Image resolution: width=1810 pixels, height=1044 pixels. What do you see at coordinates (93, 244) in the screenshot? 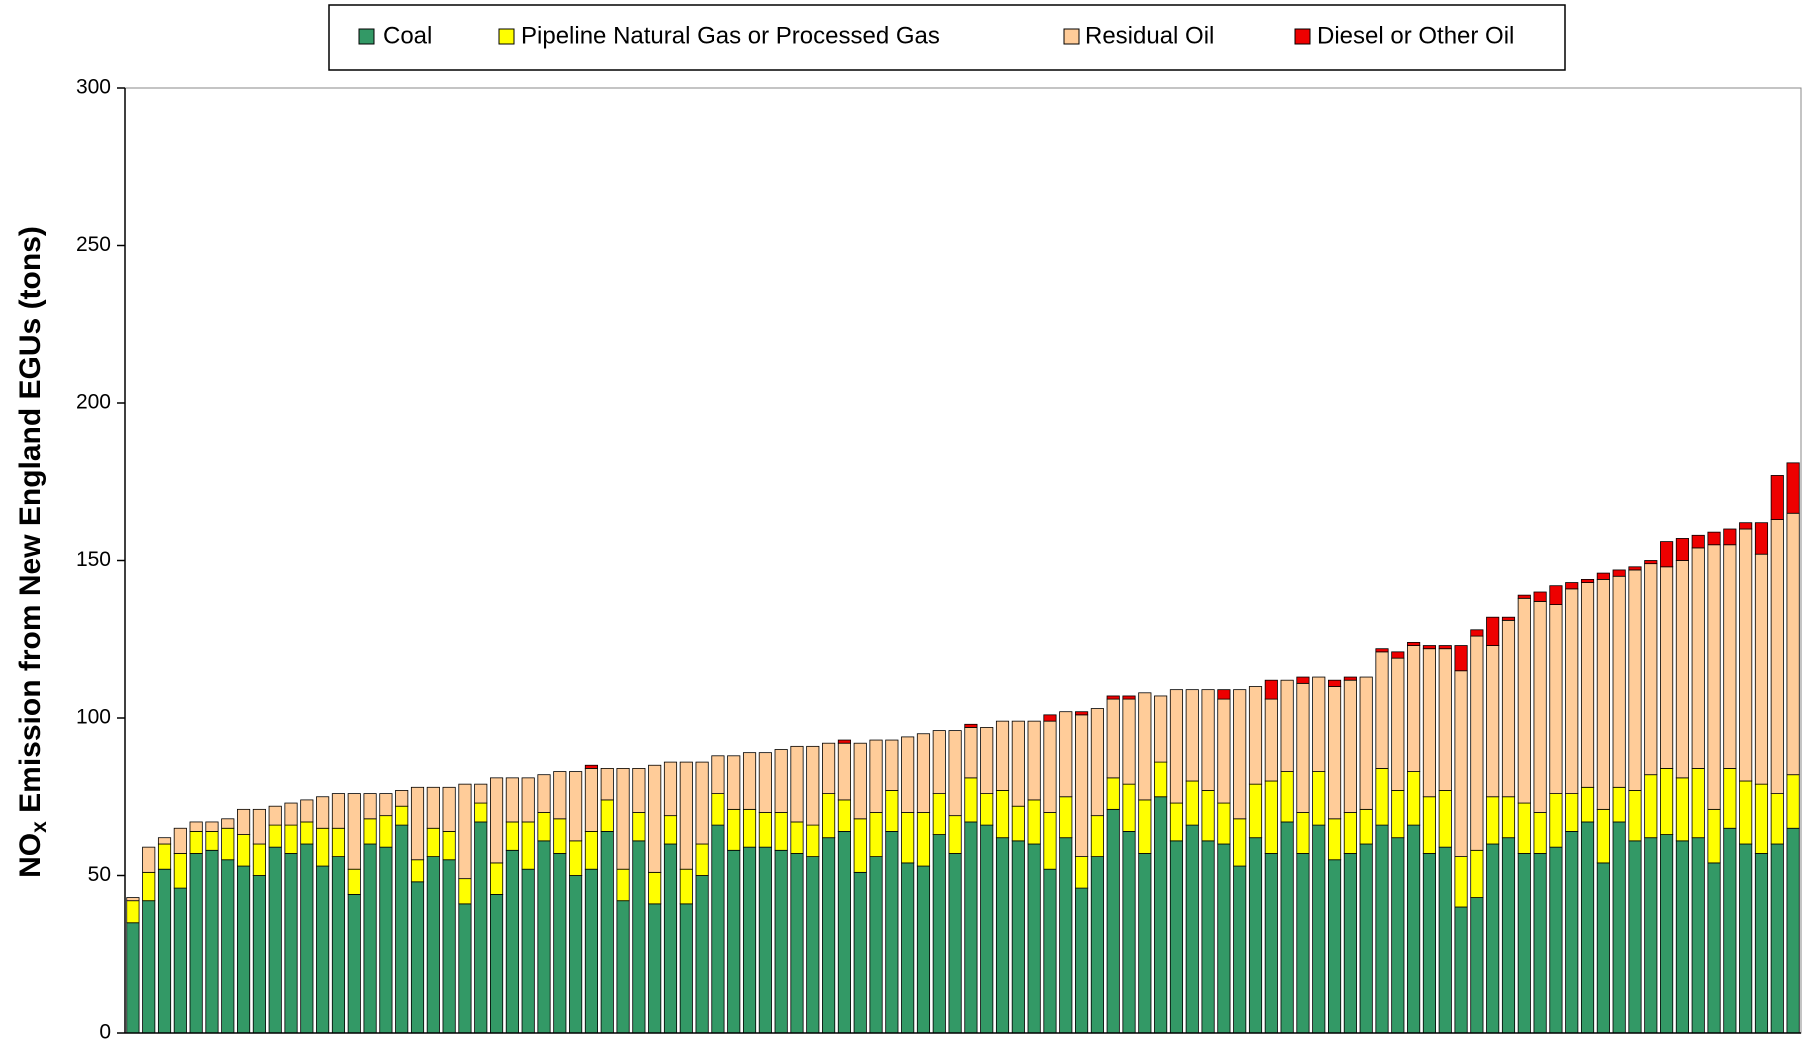
I see `y-tick-label: 250` at bounding box center [93, 244].